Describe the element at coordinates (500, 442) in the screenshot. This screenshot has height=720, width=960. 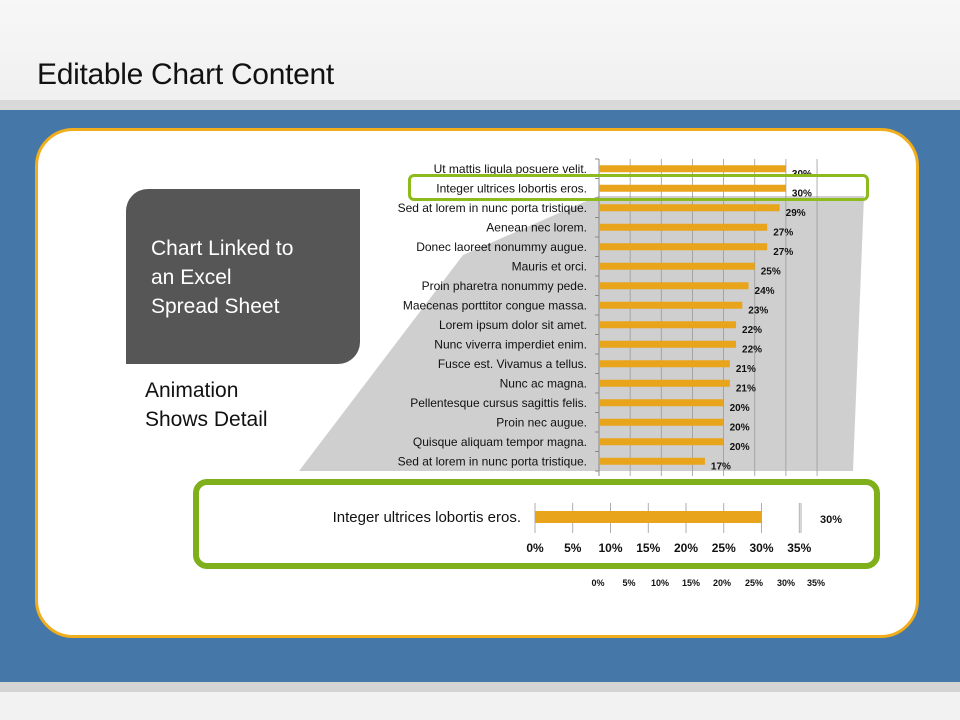
I see `category-label: Quisque aliquam tempor magna.` at that location.